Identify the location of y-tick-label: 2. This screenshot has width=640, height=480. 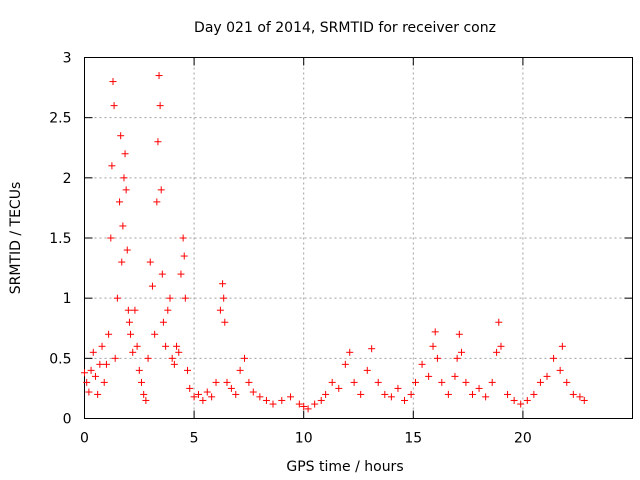
(67, 179).